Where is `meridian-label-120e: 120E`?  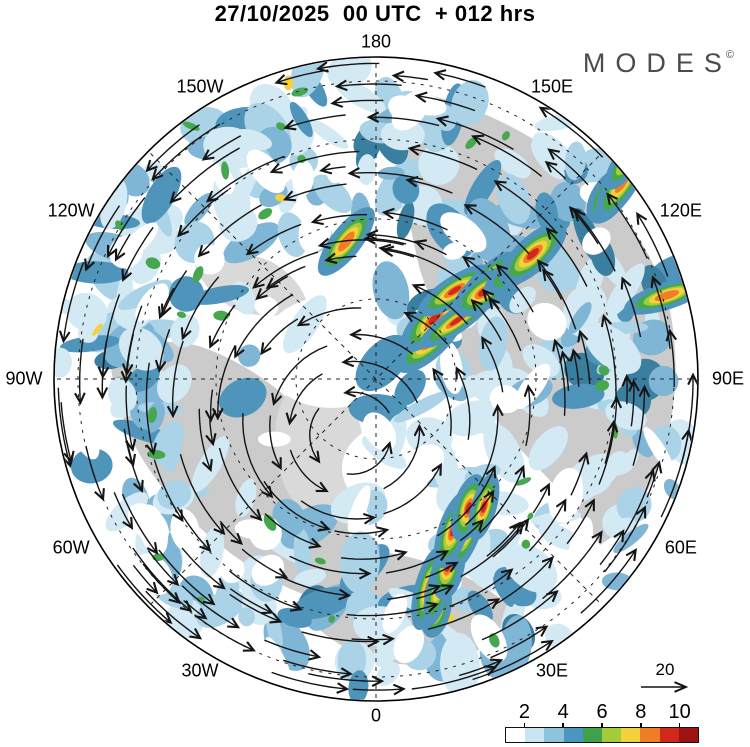
meridian-label-120e: 120E is located at coordinates (680, 210).